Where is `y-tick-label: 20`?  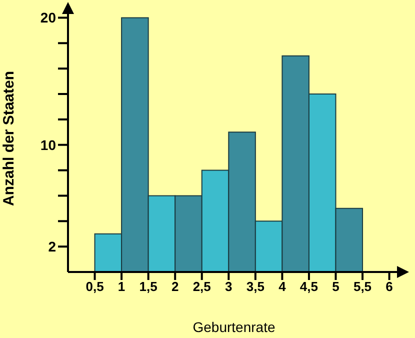
y-tick-label: 20 is located at coordinates (48, 18).